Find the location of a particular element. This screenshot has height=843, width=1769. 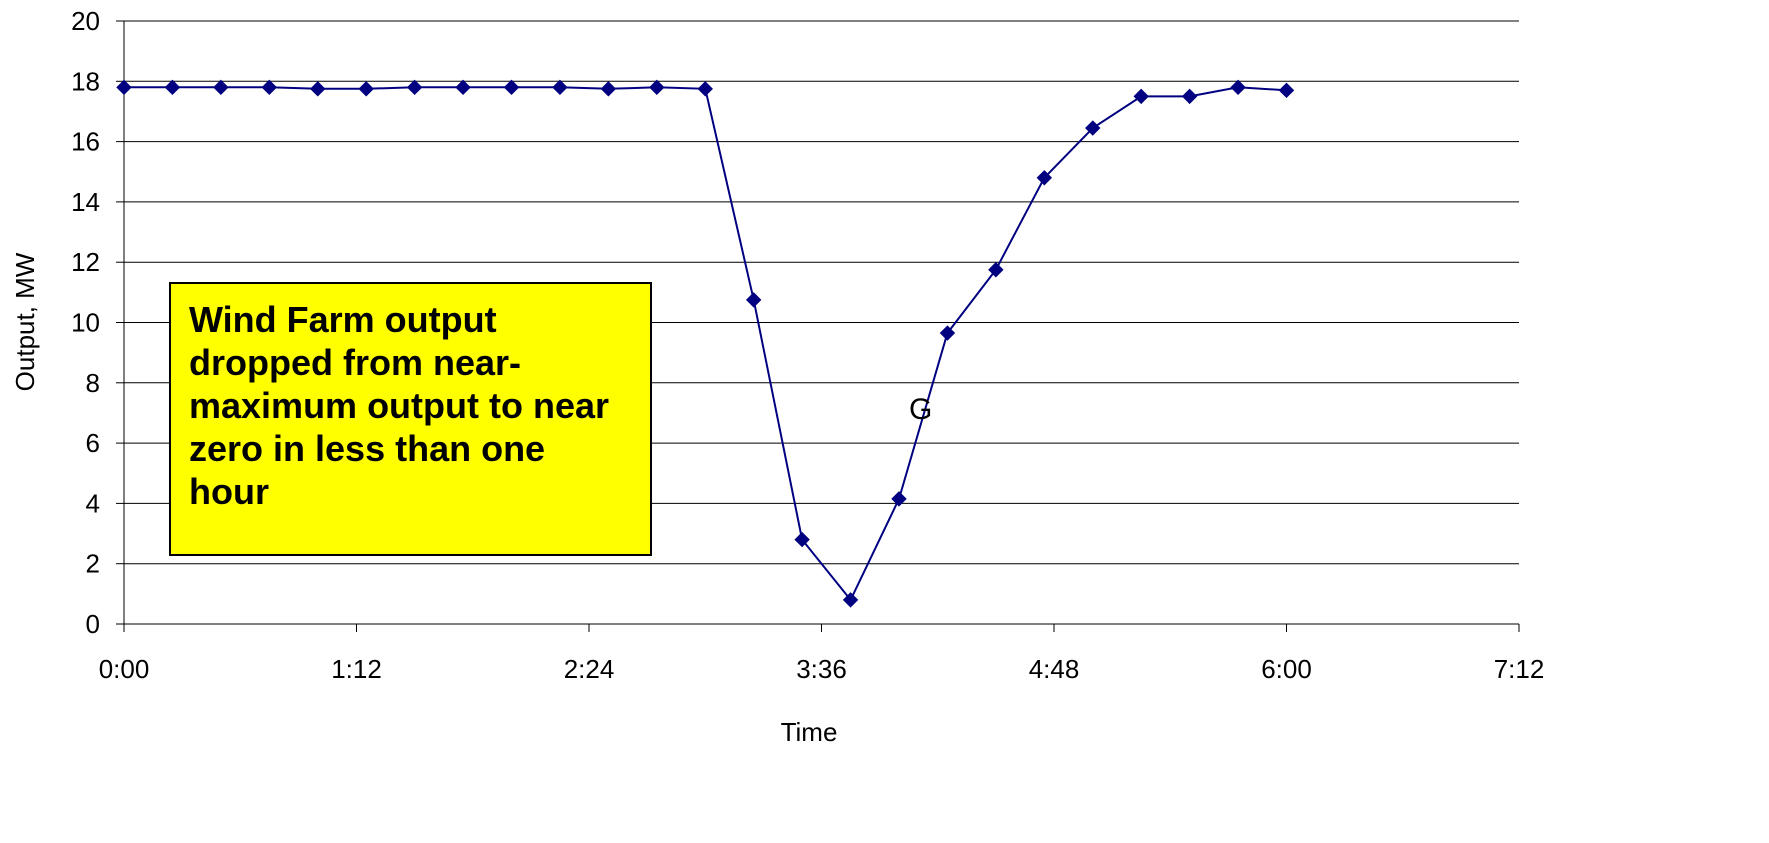

x-tick-label: 4:48 is located at coordinates (1054, 669).